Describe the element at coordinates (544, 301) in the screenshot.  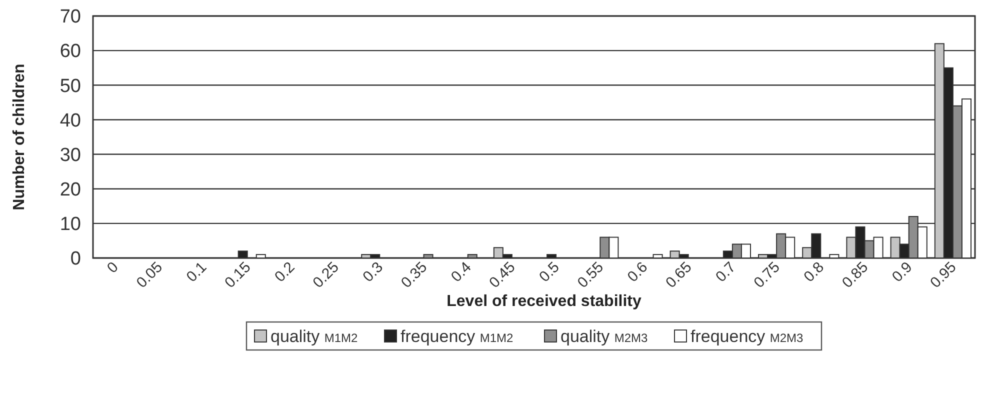
I see `x-axis-title: Level of received stability` at that location.